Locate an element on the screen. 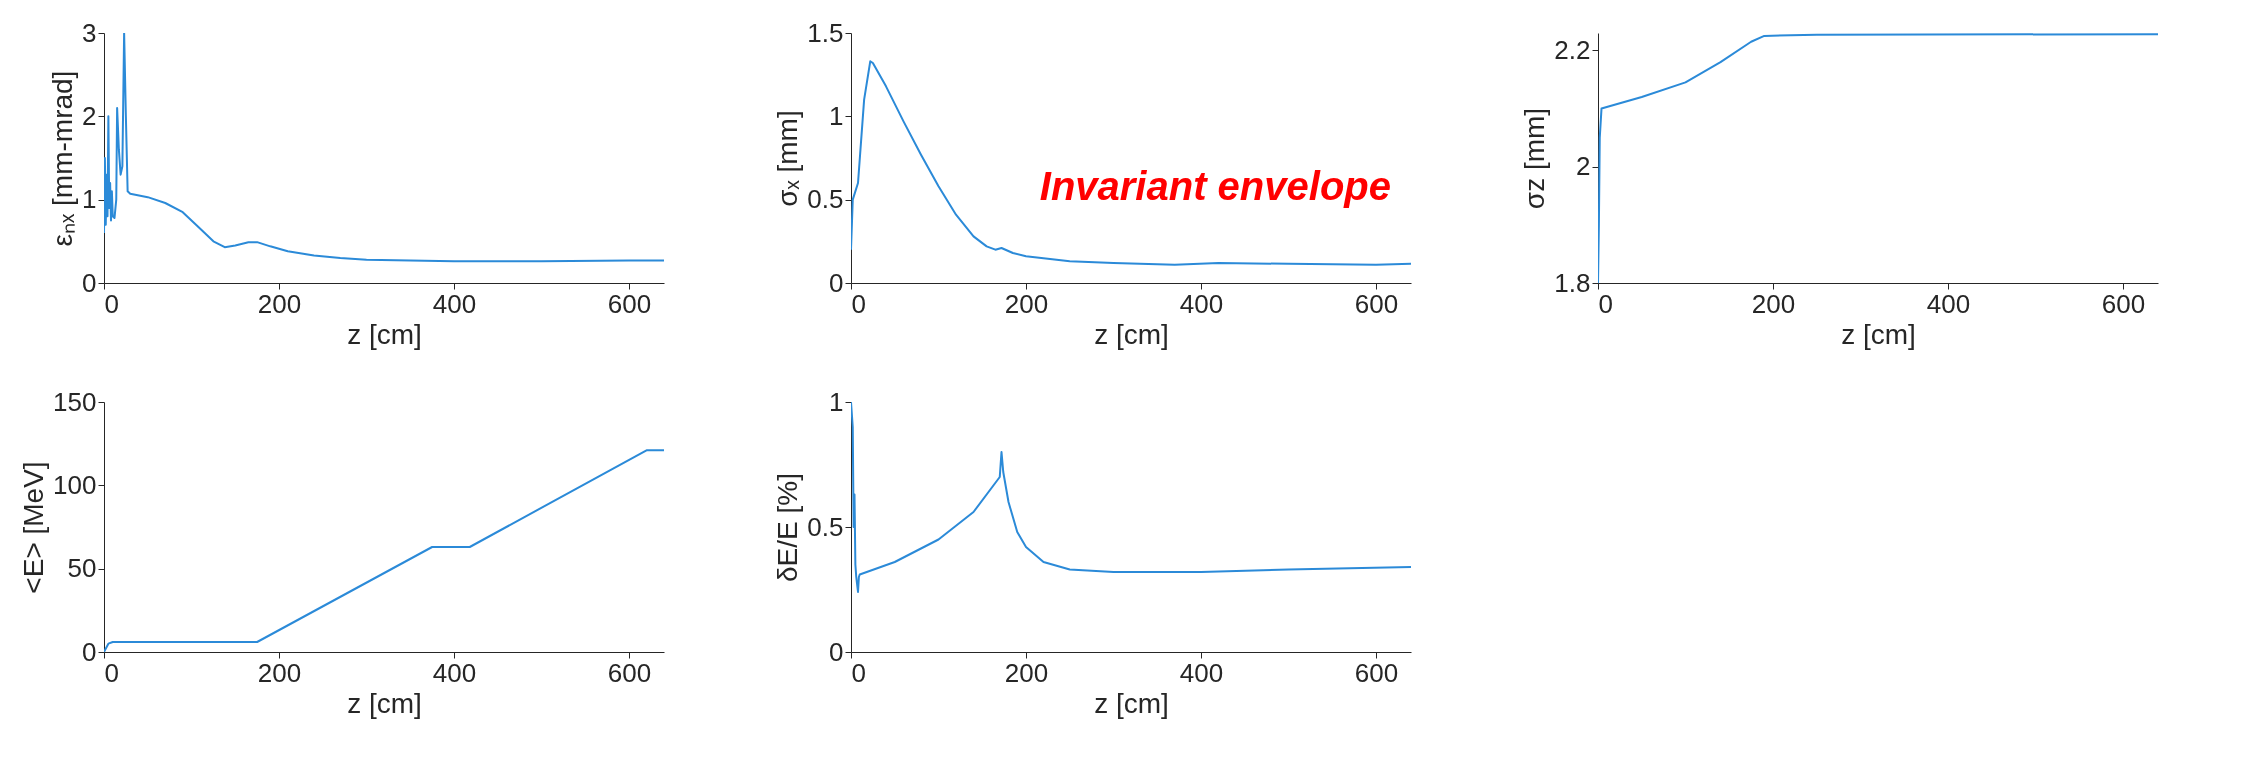  y-axis-title: σₓ [mm] is located at coordinates (788, 158).